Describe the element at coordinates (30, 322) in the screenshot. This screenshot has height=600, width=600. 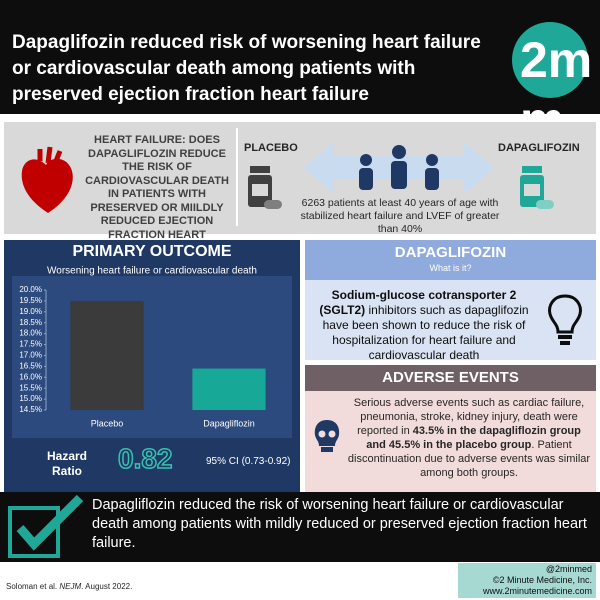
I see `y-tick-label: 18.5%` at that location.